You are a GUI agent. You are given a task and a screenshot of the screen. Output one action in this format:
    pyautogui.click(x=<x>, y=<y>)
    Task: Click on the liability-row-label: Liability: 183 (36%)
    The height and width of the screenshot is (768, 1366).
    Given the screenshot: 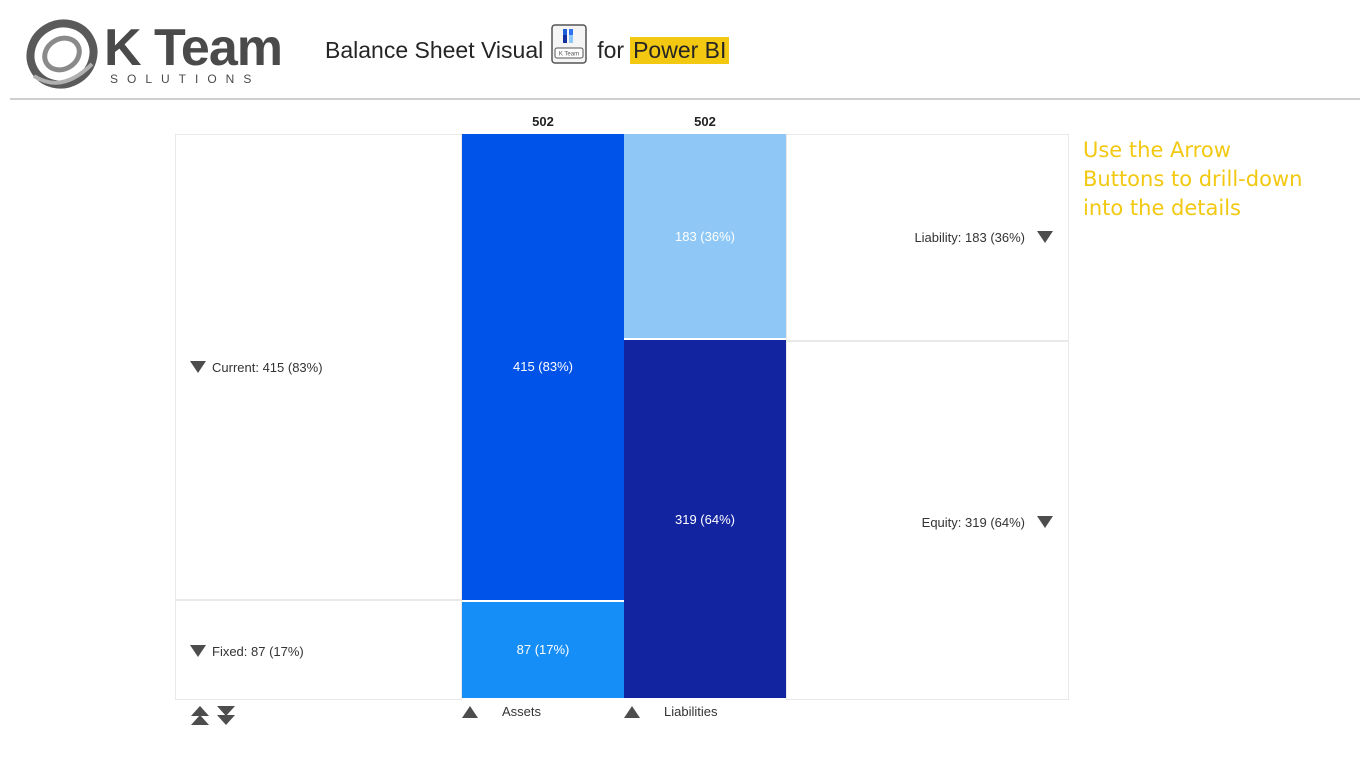 What is the action you would take?
    pyautogui.click(x=983, y=237)
    